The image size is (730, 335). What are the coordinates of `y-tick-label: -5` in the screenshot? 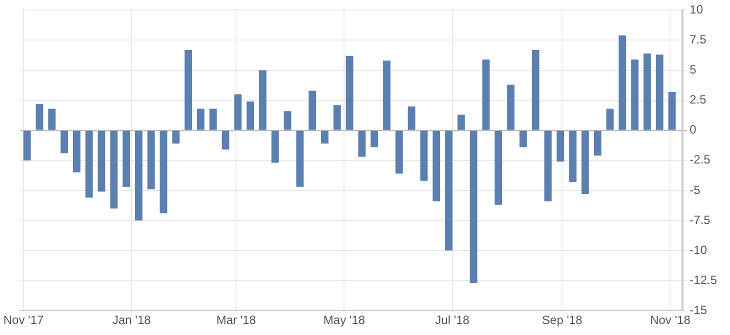 It's located at (695, 189).